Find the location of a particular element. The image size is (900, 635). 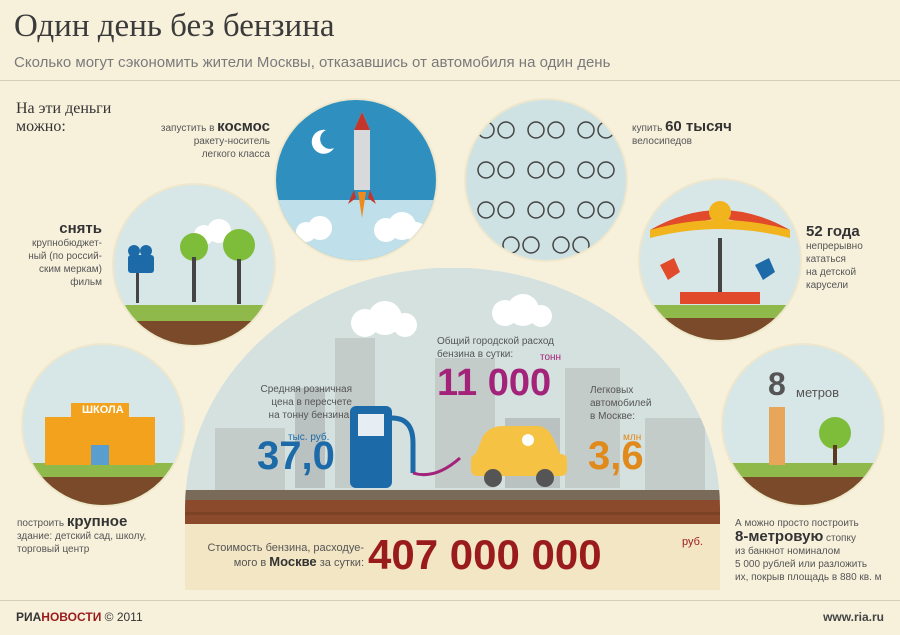

page-title: Один день без бензина is located at coordinates (174, 26).